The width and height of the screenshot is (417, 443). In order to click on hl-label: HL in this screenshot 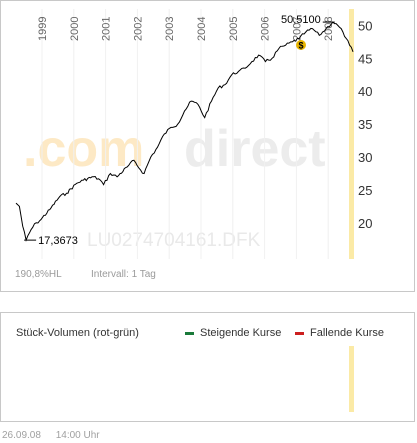, I will do `click(55, 274)`.